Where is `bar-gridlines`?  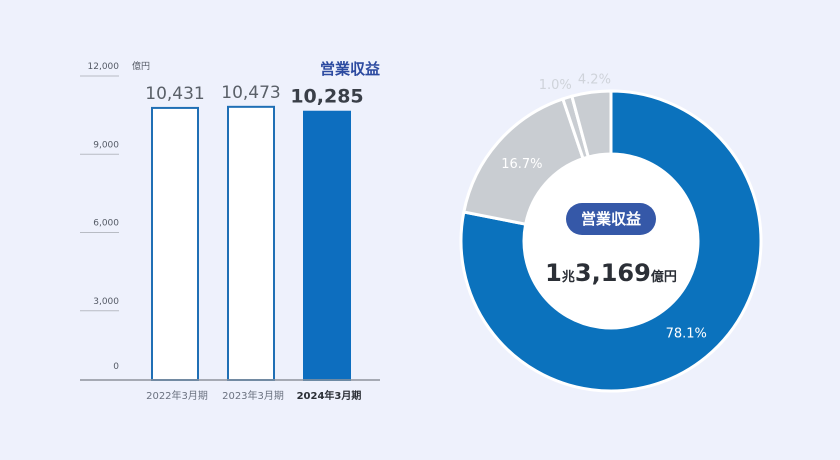
bar-gridlines is located at coordinates (99, 193).